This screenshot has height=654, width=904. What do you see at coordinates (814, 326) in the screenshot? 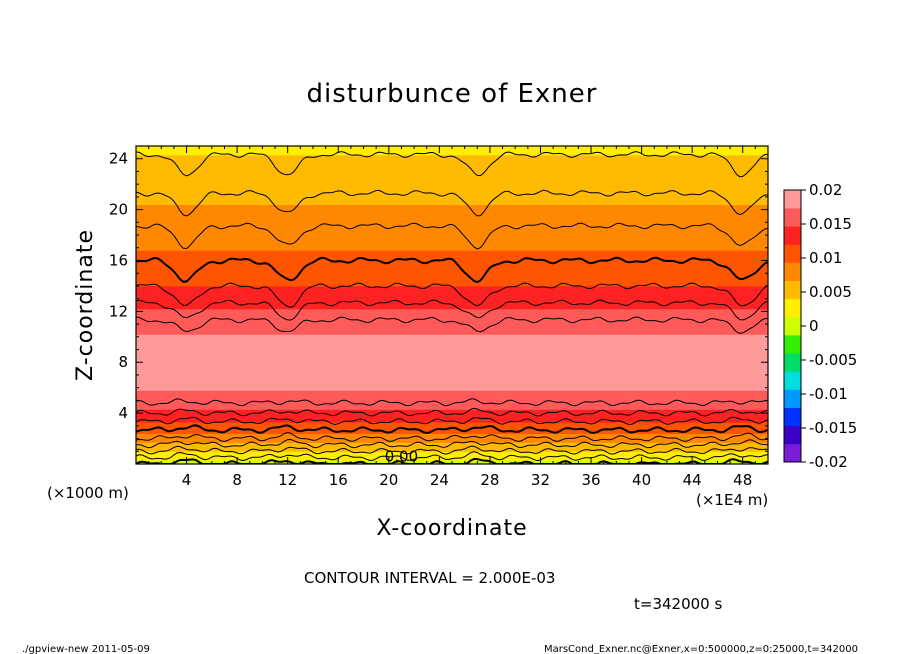
I see `colorbar-tick-label: 0` at bounding box center [814, 326].